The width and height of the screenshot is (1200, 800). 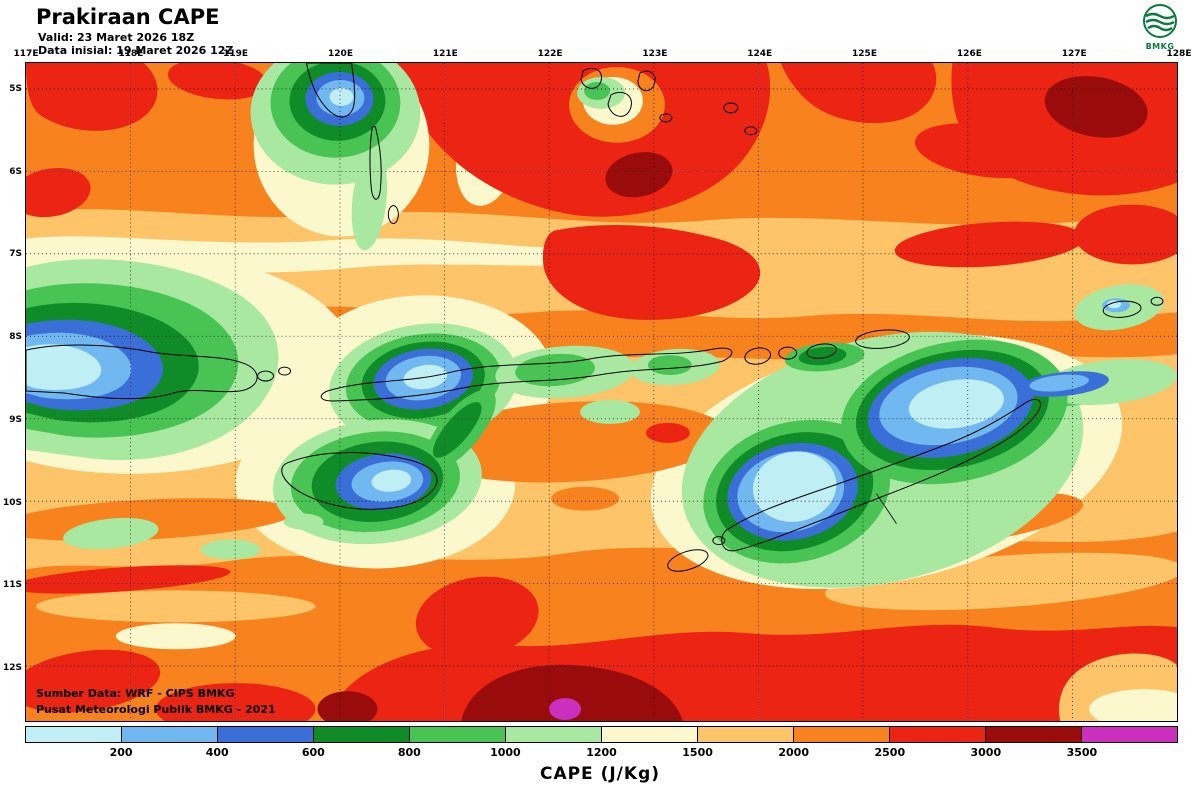 I want to click on lat-tick-label: 5S, so click(x=15, y=89).